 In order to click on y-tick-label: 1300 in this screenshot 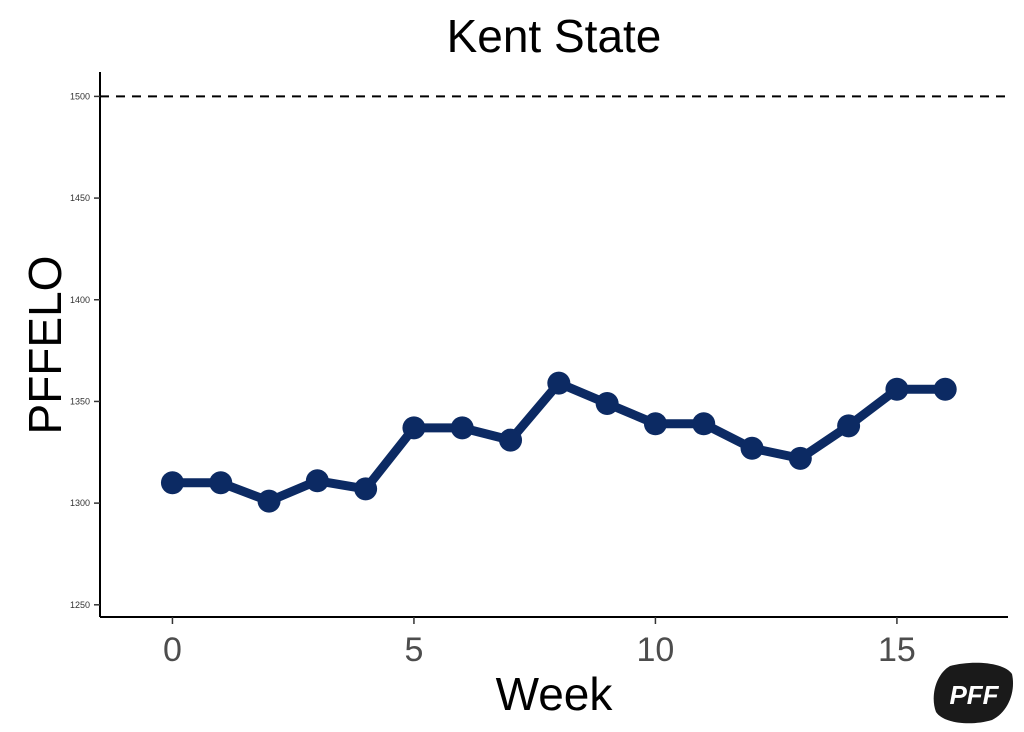, I will do `click(80, 503)`.